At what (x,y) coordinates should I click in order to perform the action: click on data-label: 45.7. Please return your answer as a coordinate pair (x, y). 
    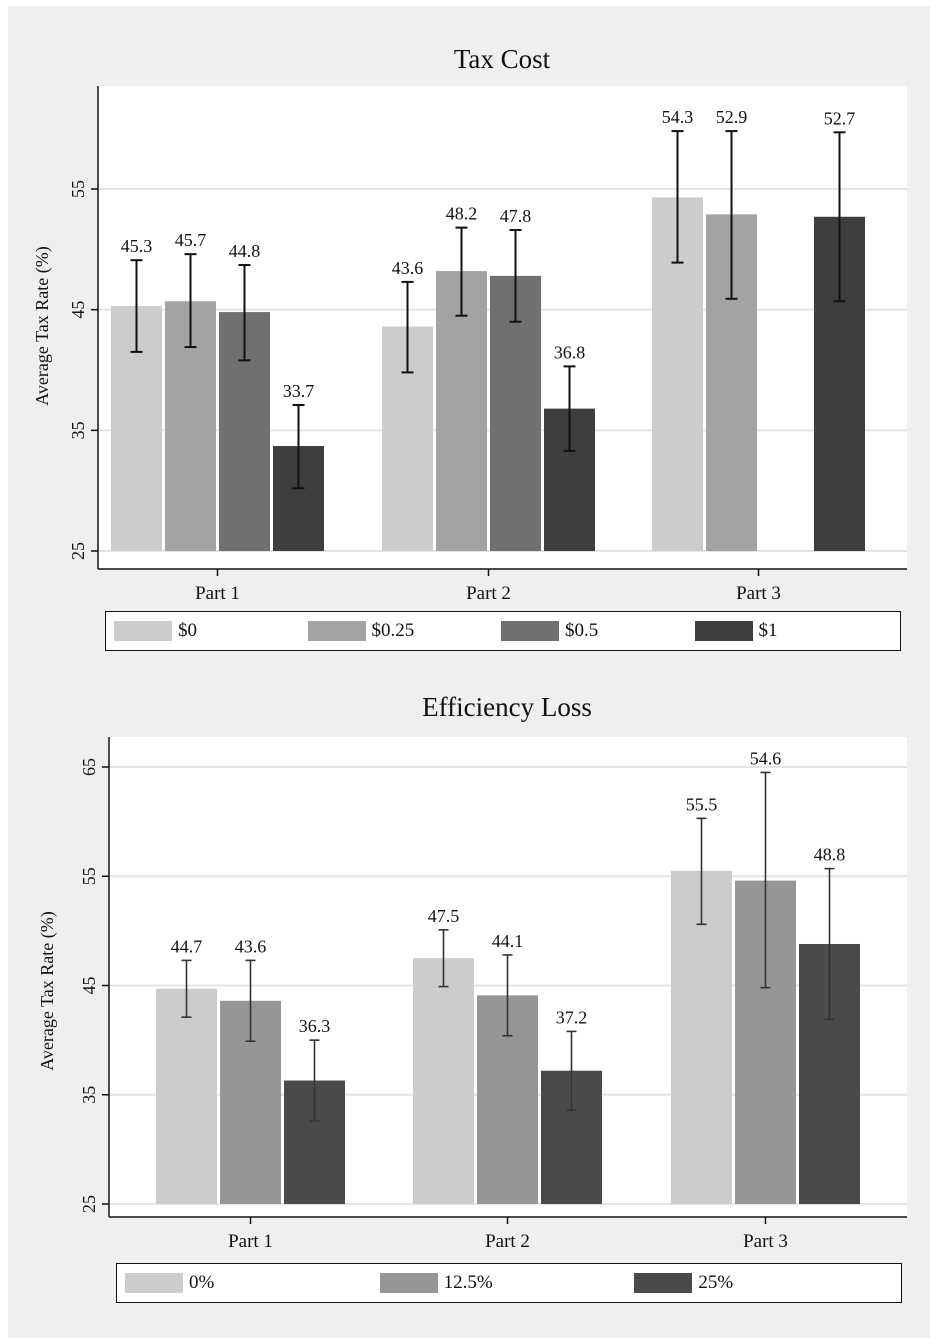
    Looking at the image, I should click on (191, 240).